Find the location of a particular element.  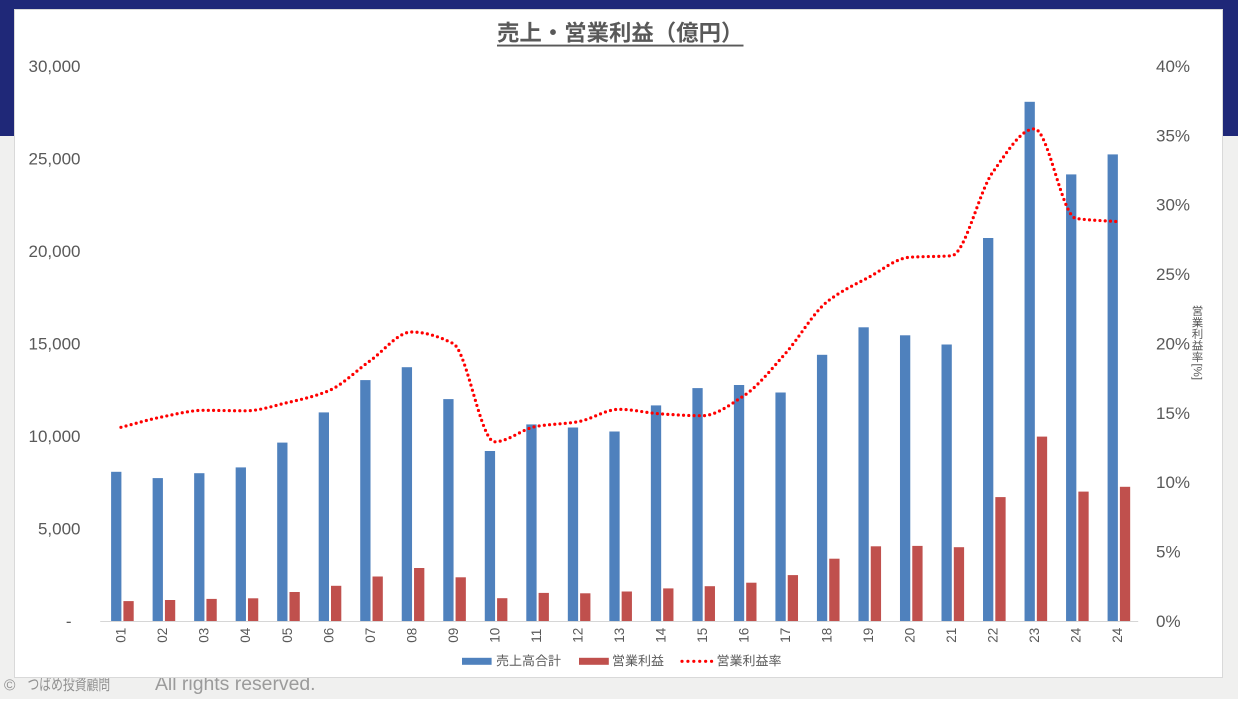

svg-text: 35% is located at coordinates (1173, 135).